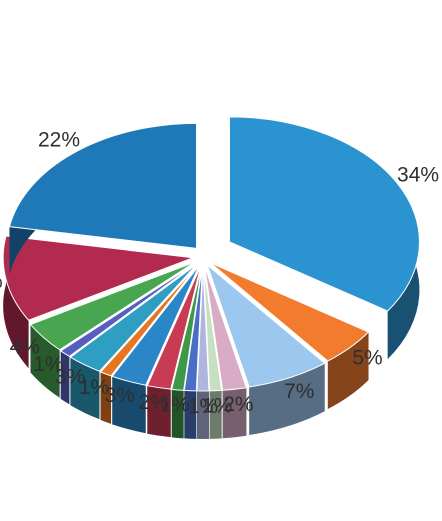 The width and height of the screenshot is (442, 521). I want to click on pie-label-0: 34%, so click(418, 174).